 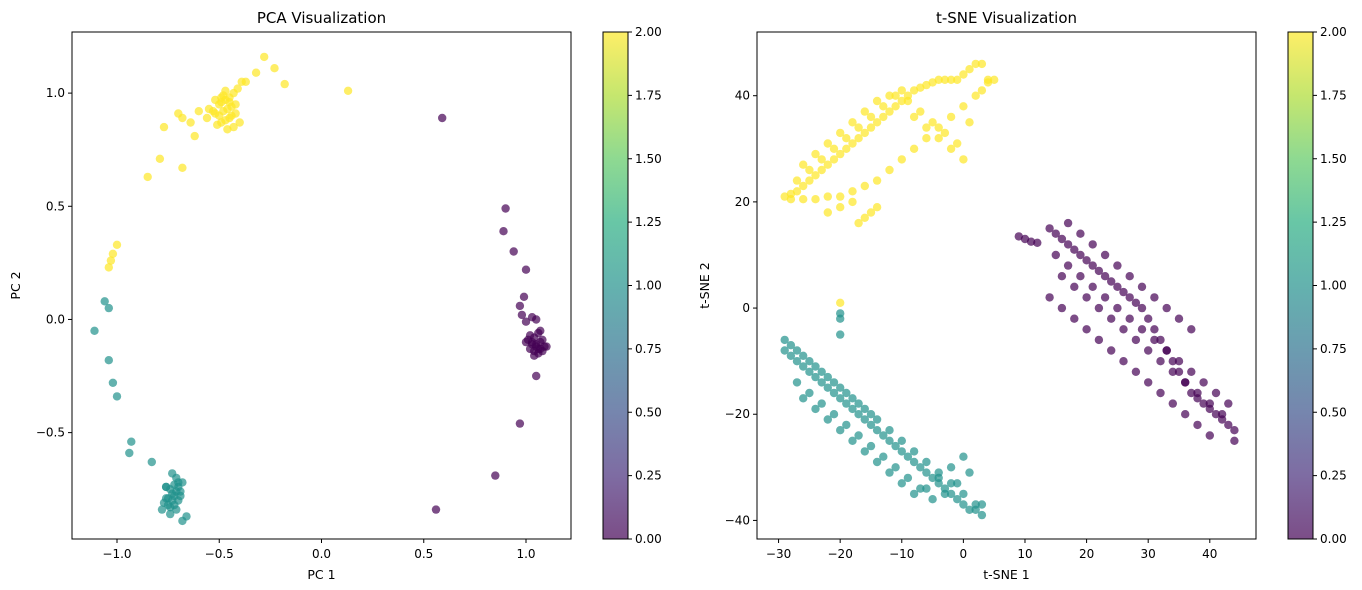 What do you see at coordinates (648, 349) in the screenshot?
I see `colorbar-tick-label: 0.75` at bounding box center [648, 349].